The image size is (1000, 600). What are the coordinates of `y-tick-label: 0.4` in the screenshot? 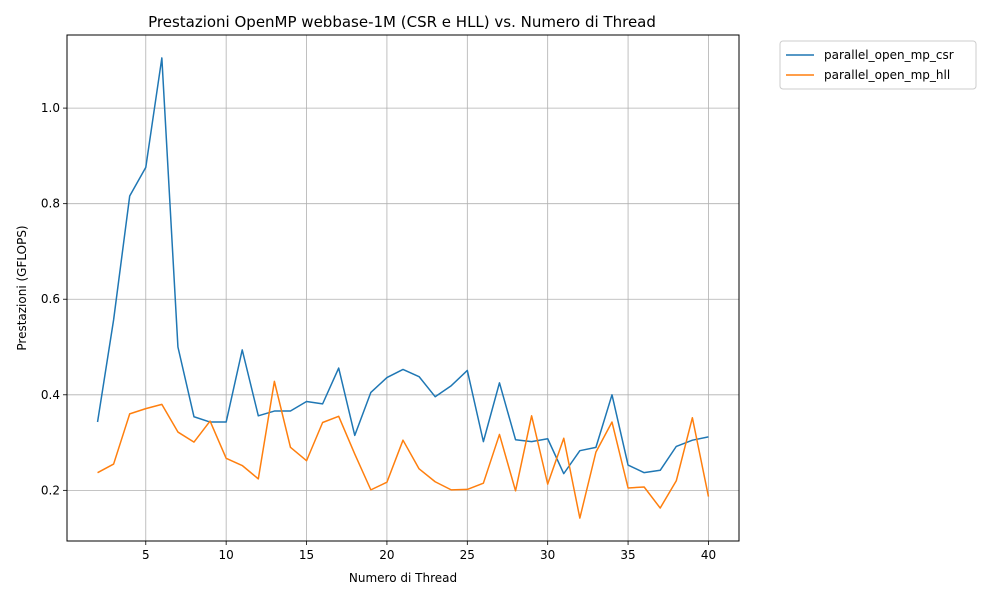 It's located at (50, 395).